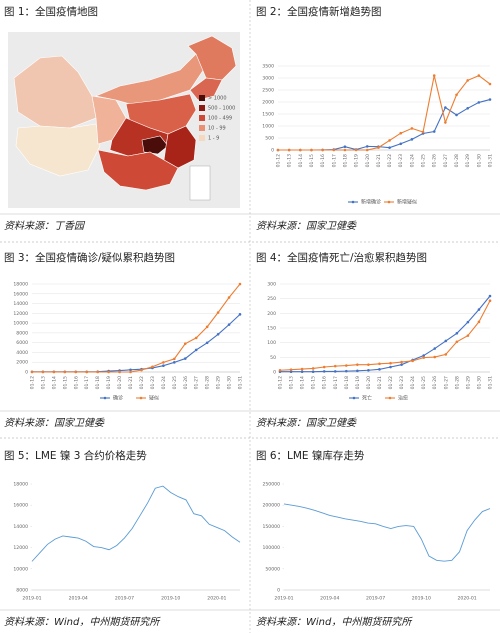 This screenshot has width=500, height=633. What do you see at coordinates (45, 226) in the screenshot?
I see `figure-source: 资料来源：丁香园` at bounding box center [45, 226].